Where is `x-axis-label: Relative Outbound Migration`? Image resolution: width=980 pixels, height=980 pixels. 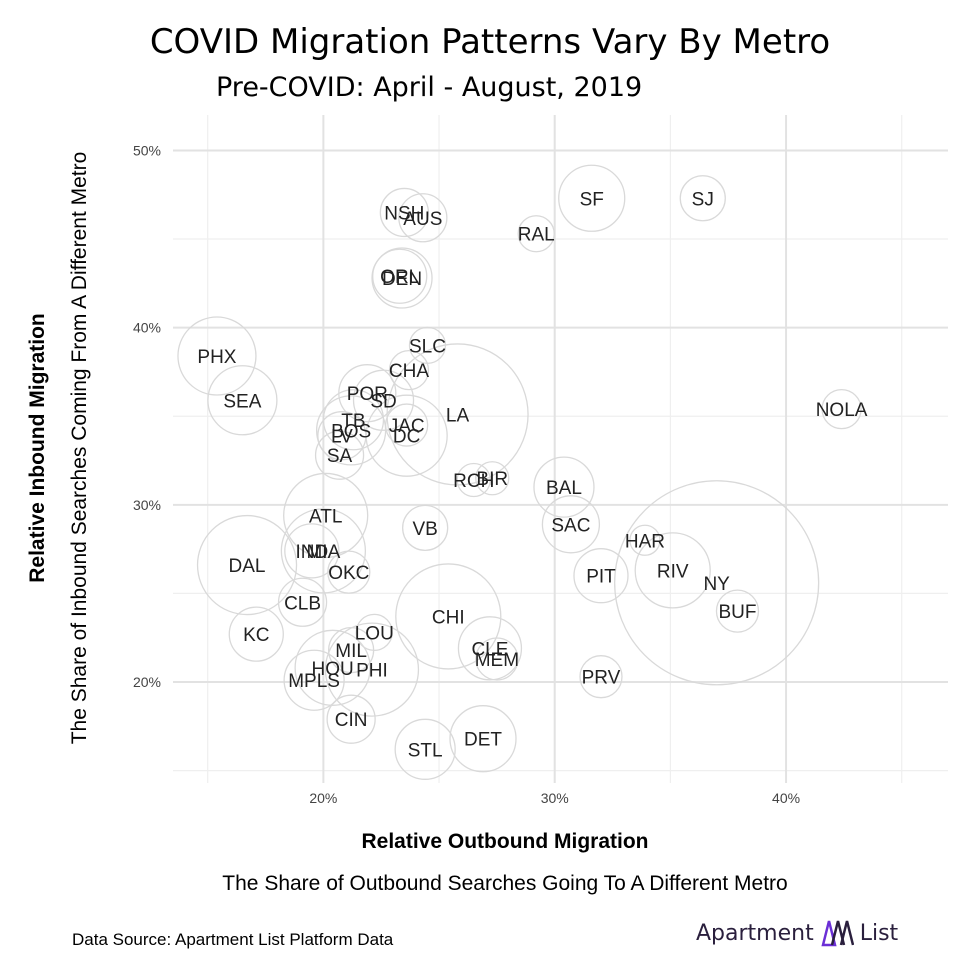
x-axis-label: Relative Outbound Migration is located at coordinates (505, 841).